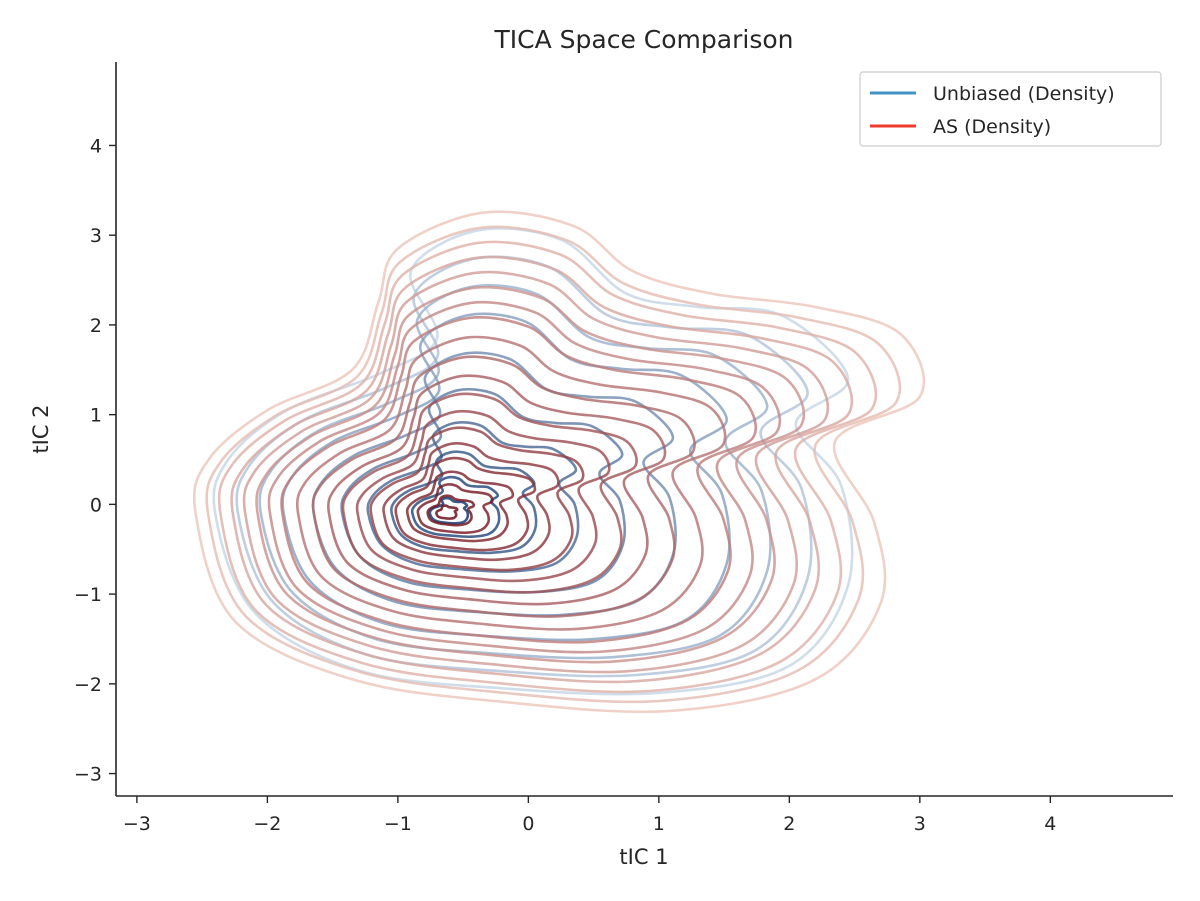  Describe the element at coordinates (88, 775) in the screenshot. I see `y-tick-label: −3` at that location.